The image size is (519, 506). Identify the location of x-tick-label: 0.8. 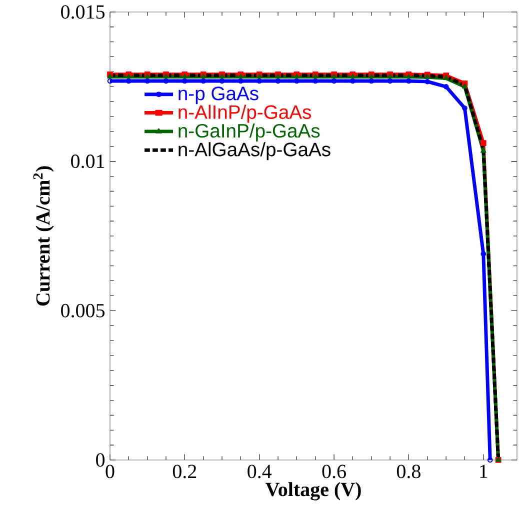
(408, 471).